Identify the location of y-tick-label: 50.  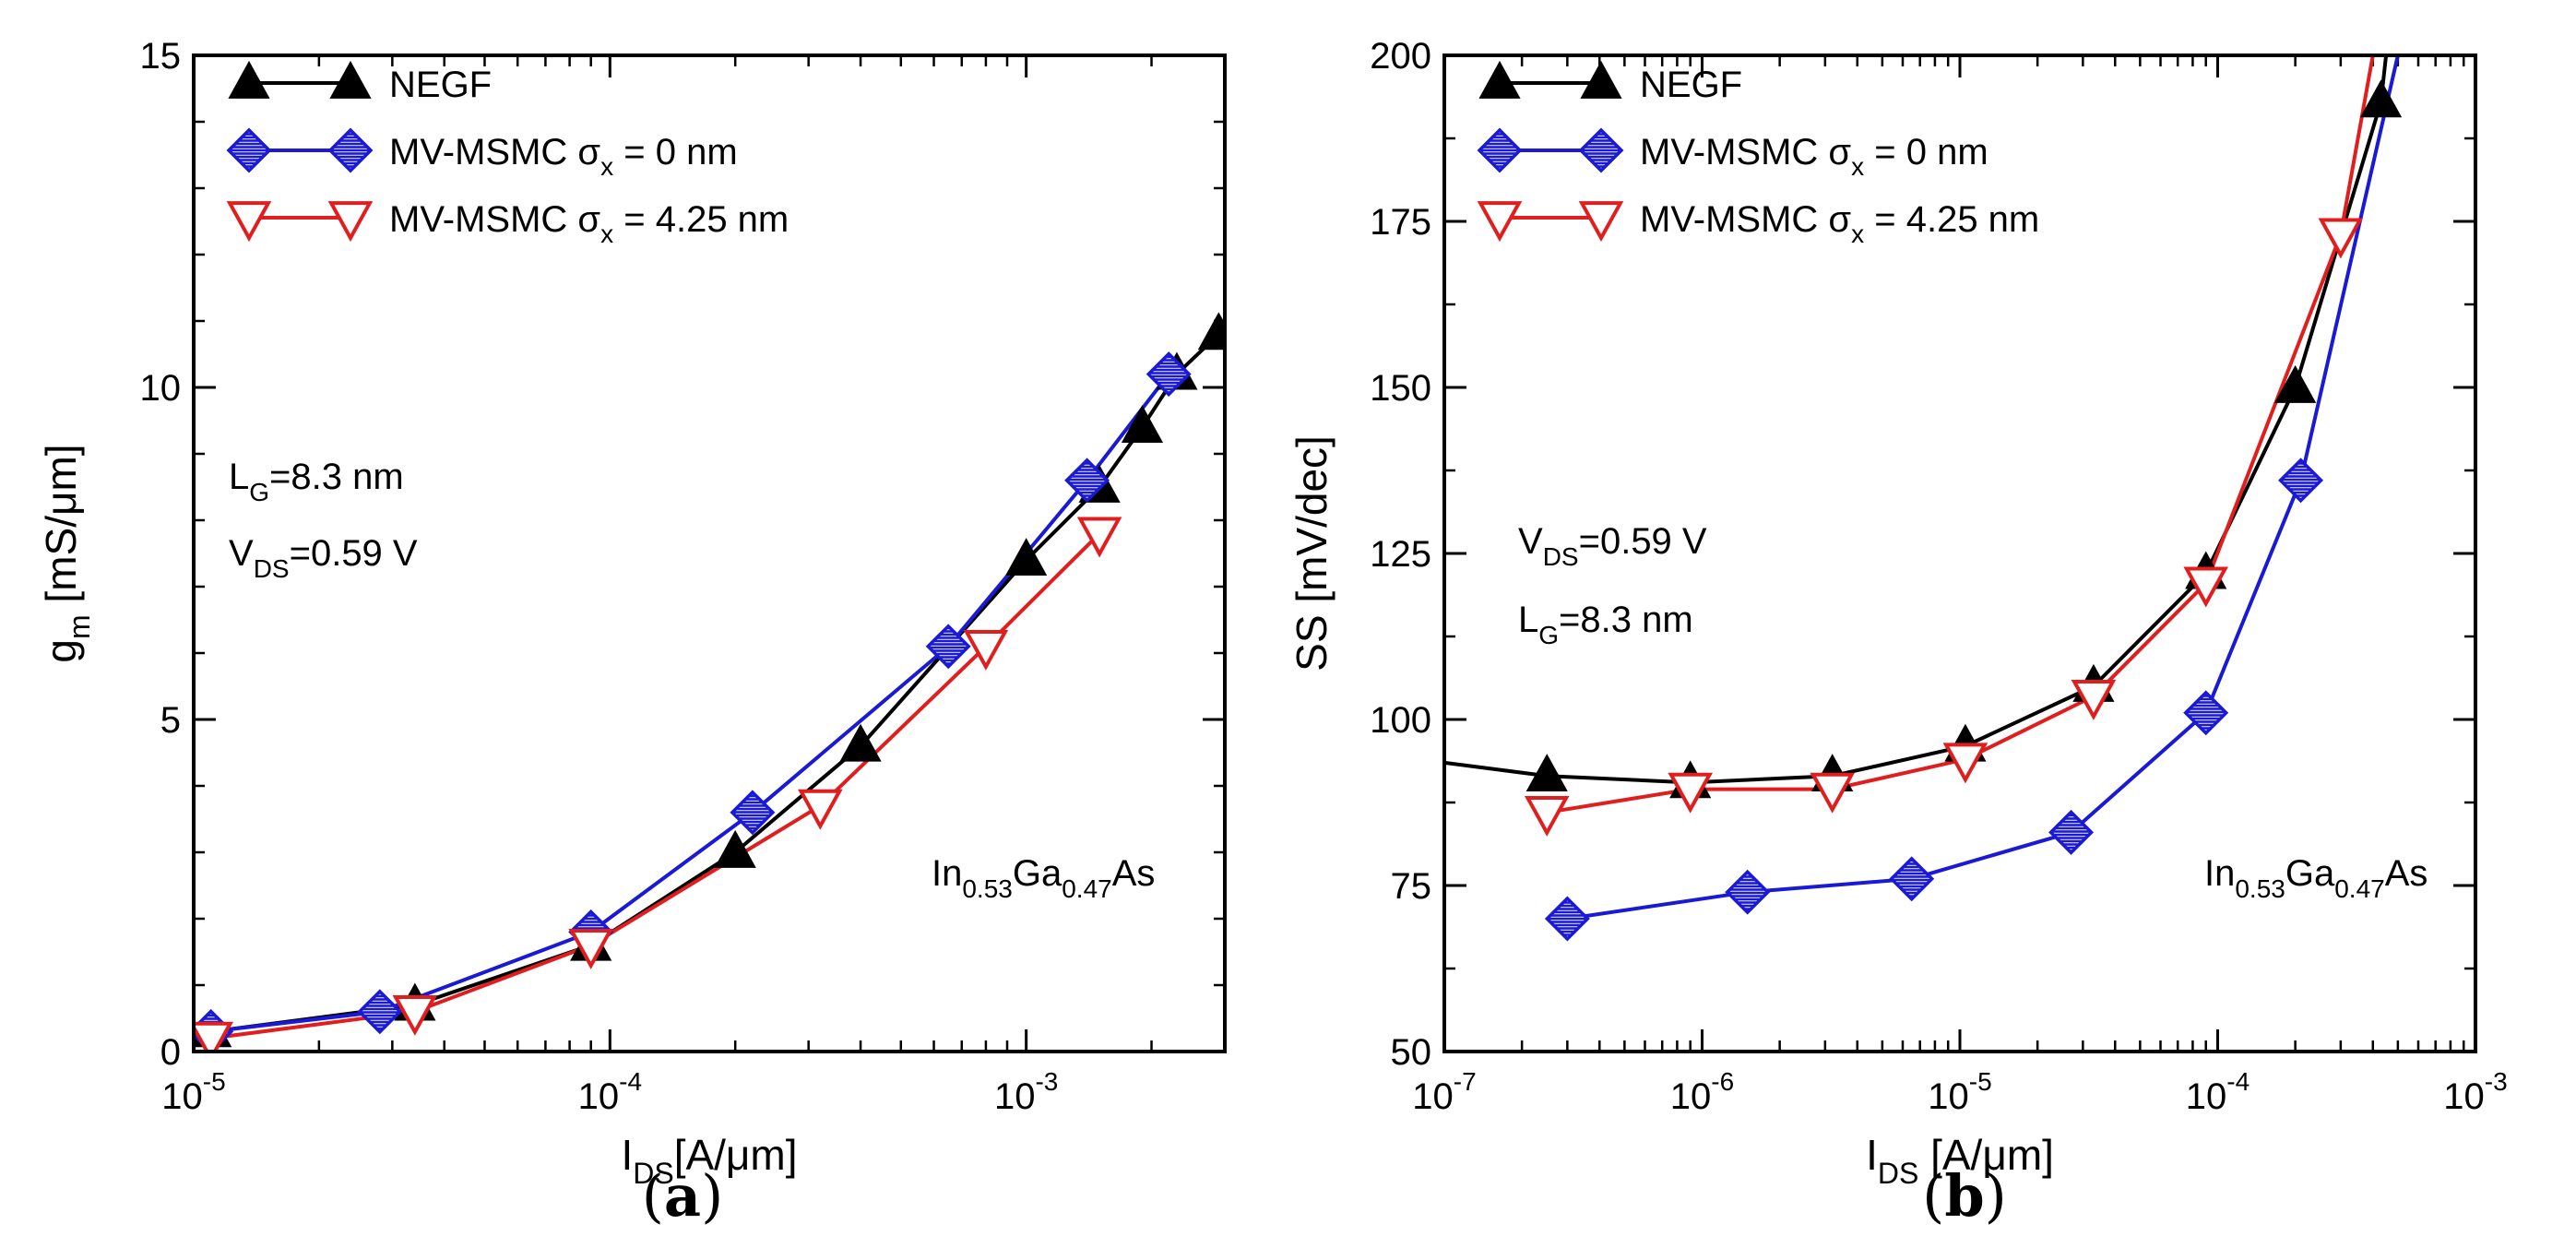
(1411, 1052).